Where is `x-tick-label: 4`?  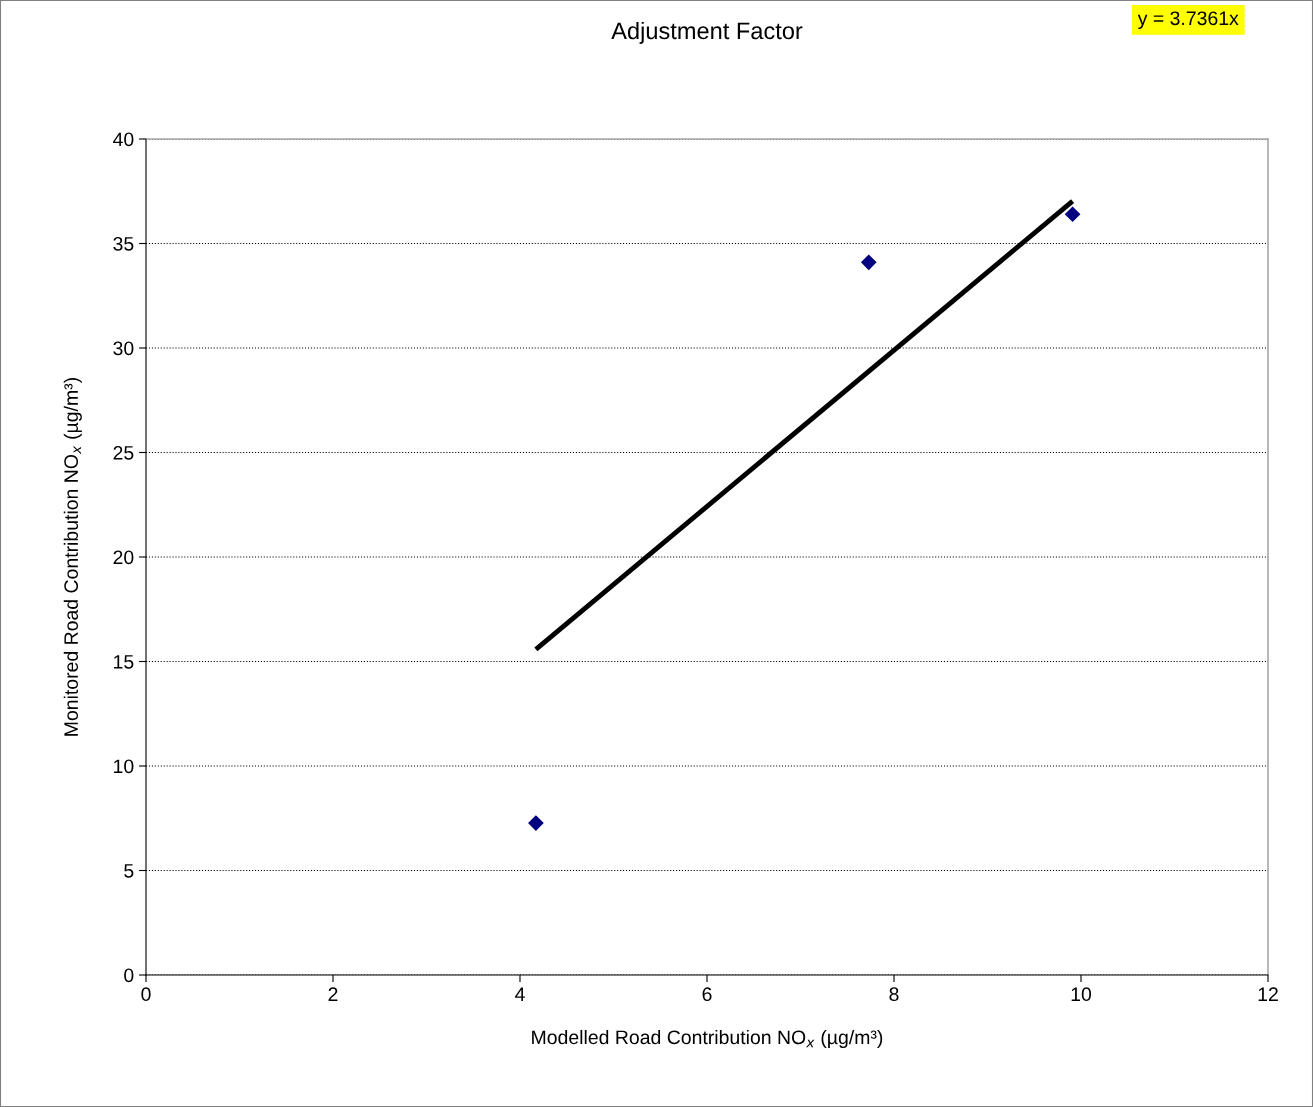
x-tick-label: 4 is located at coordinates (520, 994).